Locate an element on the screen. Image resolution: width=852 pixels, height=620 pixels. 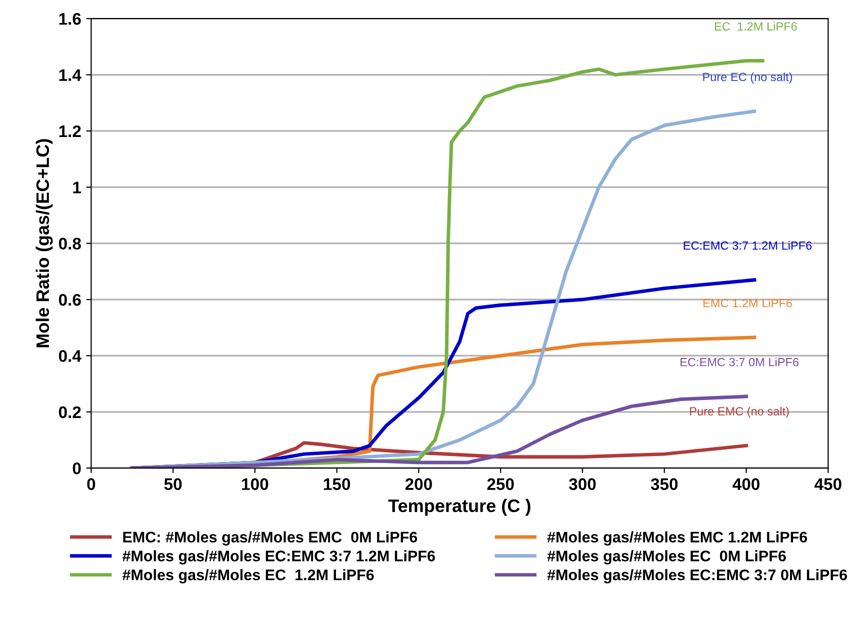
legend-label: #Moles gas/#Moles EC 0M LiPF6 is located at coordinates (666, 557).